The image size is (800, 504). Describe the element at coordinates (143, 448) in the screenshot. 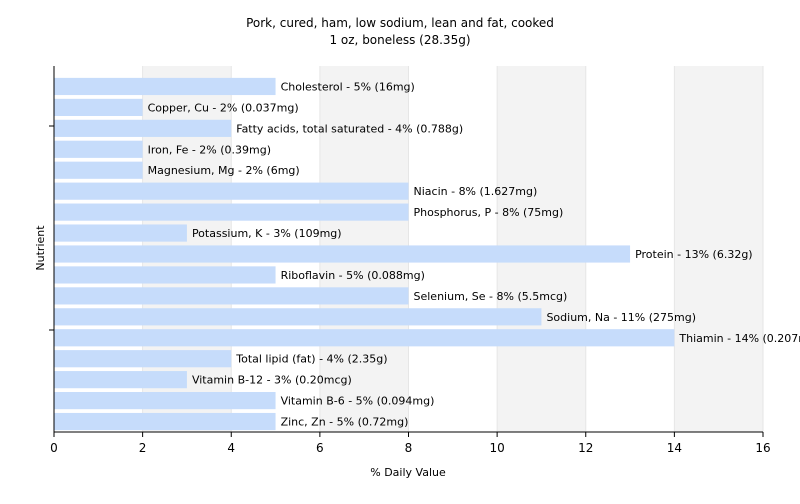

I see `x-tick-label: 2` at that location.